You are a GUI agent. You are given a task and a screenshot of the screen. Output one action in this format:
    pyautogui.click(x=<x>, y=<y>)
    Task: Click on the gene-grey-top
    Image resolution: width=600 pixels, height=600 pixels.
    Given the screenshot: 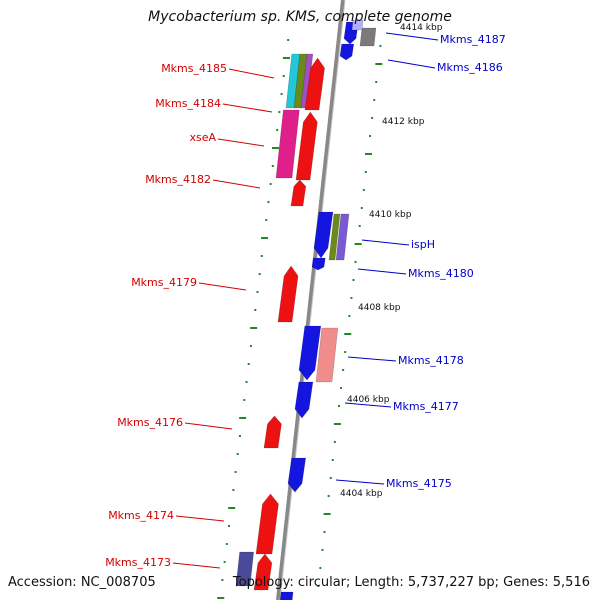 What is the action you would take?
    pyautogui.click(x=368, y=37)
    